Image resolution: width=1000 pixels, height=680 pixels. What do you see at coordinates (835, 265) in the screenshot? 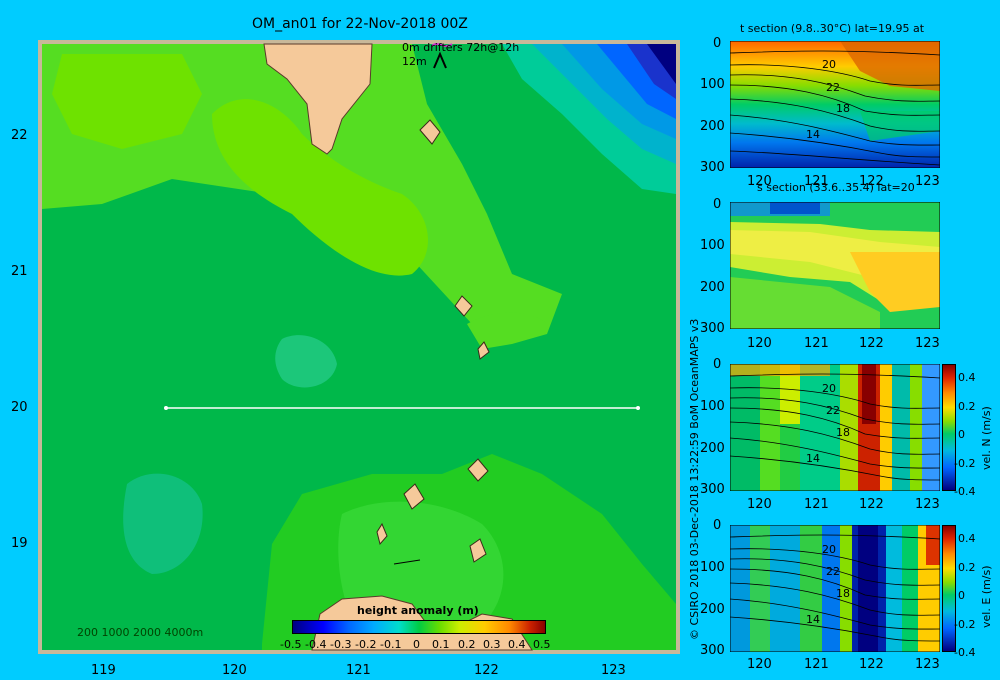
I see `s-section-panel` at bounding box center [835, 265].